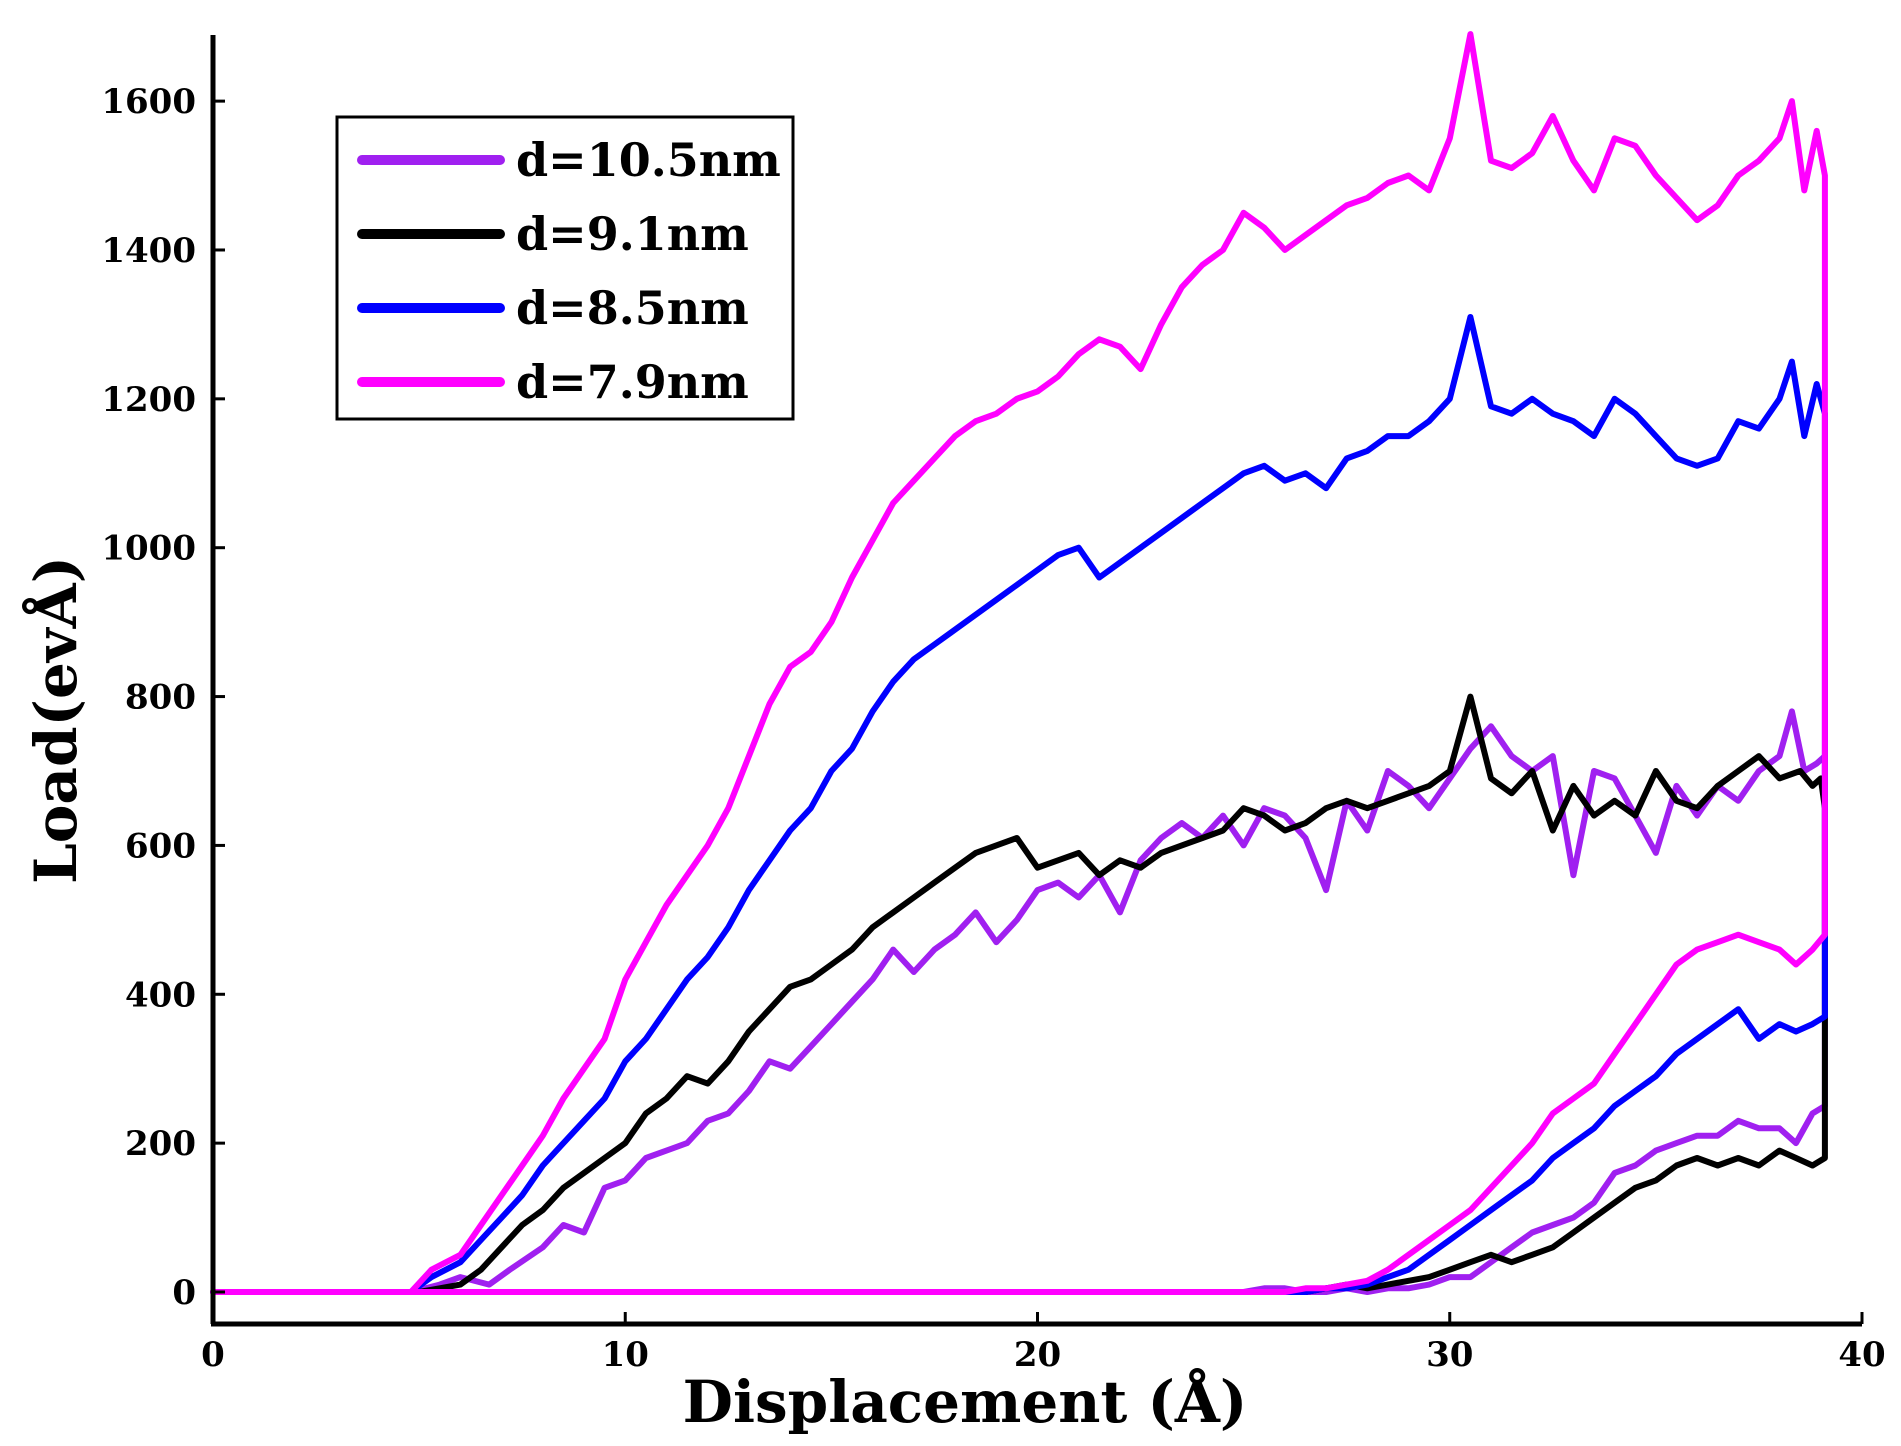 This screenshot has width=1901, height=1446. Describe the element at coordinates (56, 720) in the screenshot. I see `y-axis-title: Load(evÅ)` at that location.